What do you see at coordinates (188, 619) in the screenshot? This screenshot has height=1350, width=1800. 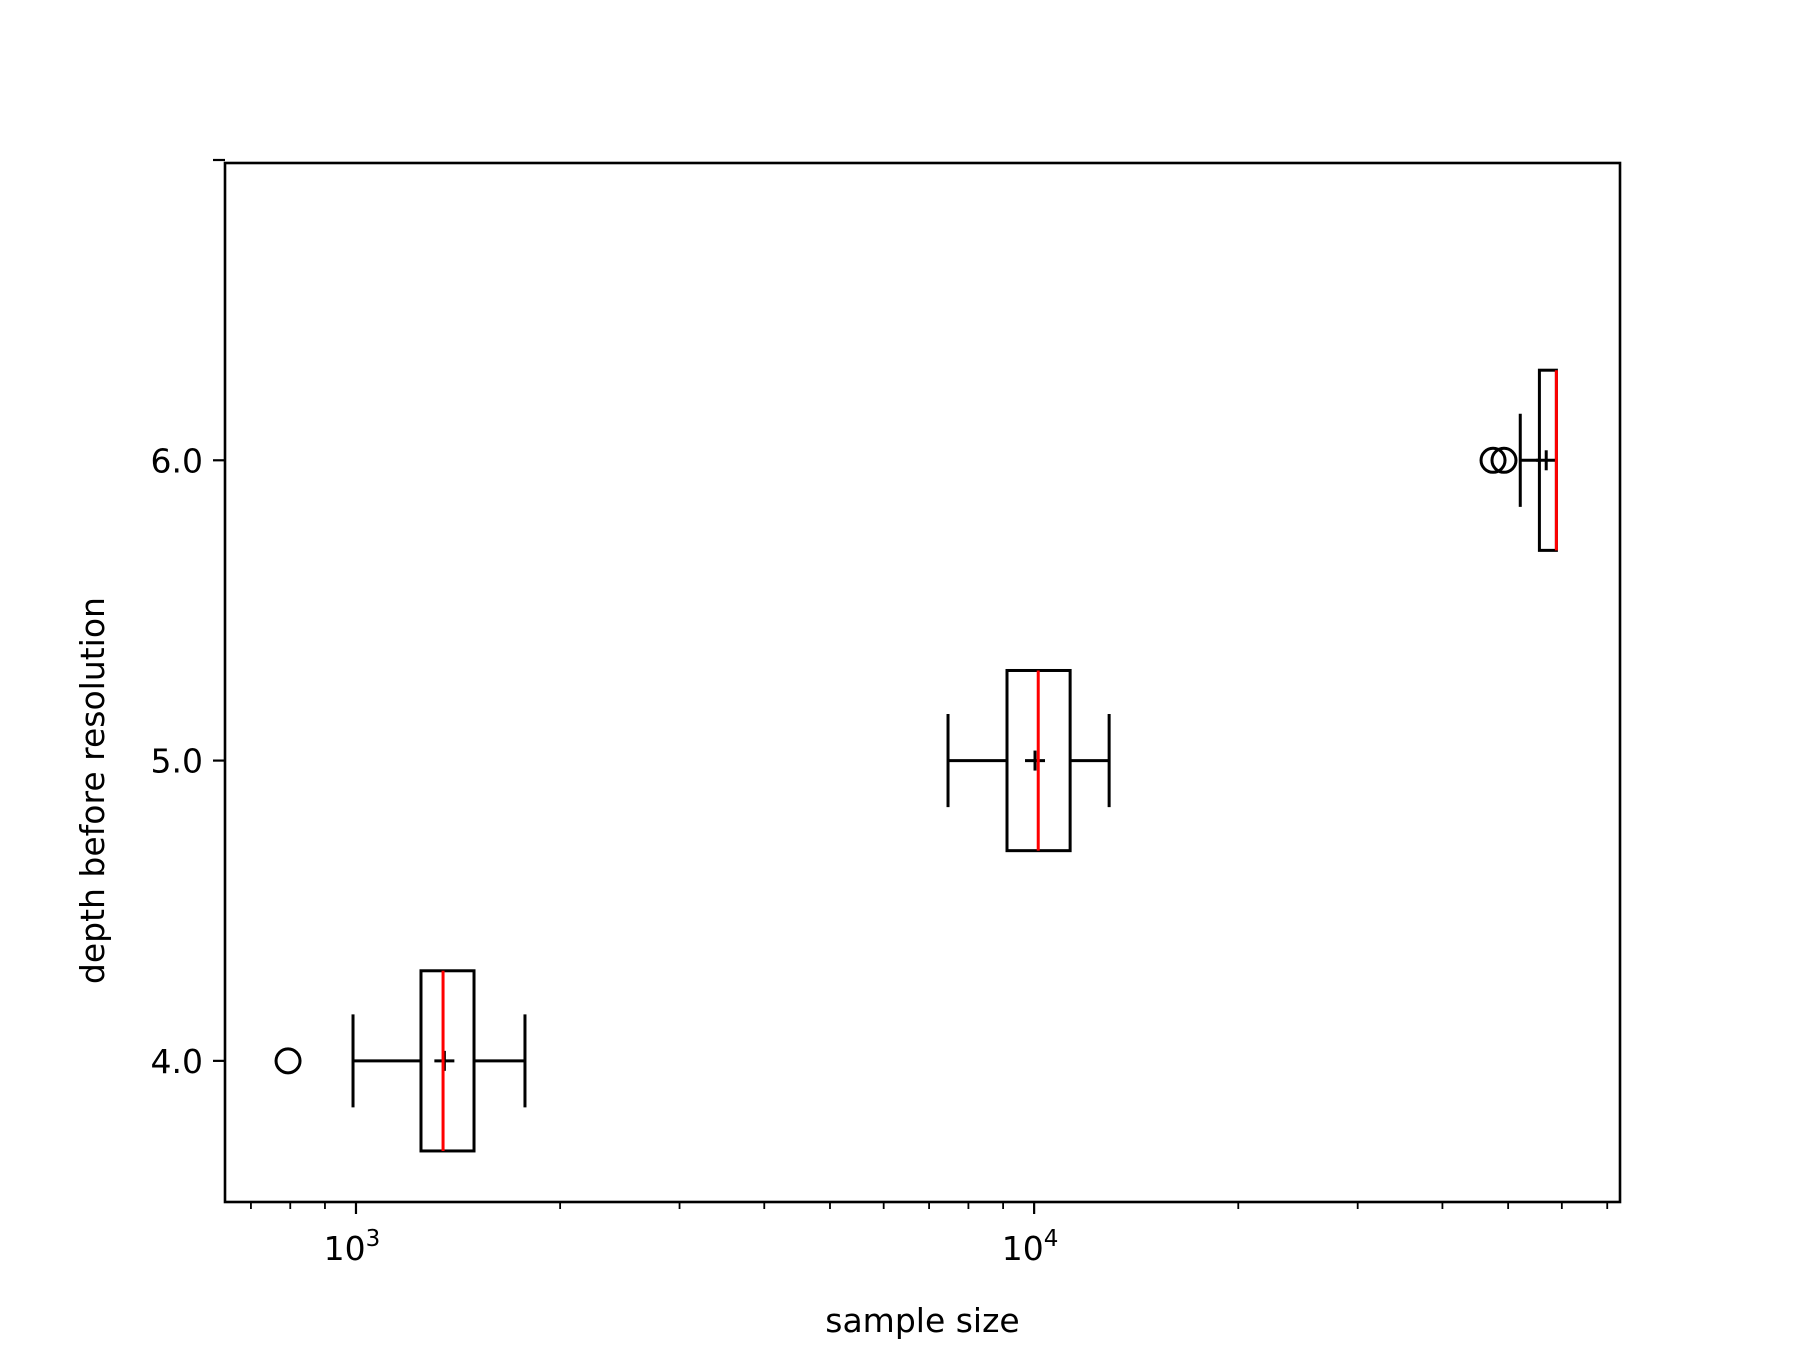 I see `y-axis-ticks: 4.0 5.0 6.0` at bounding box center [188, 619].